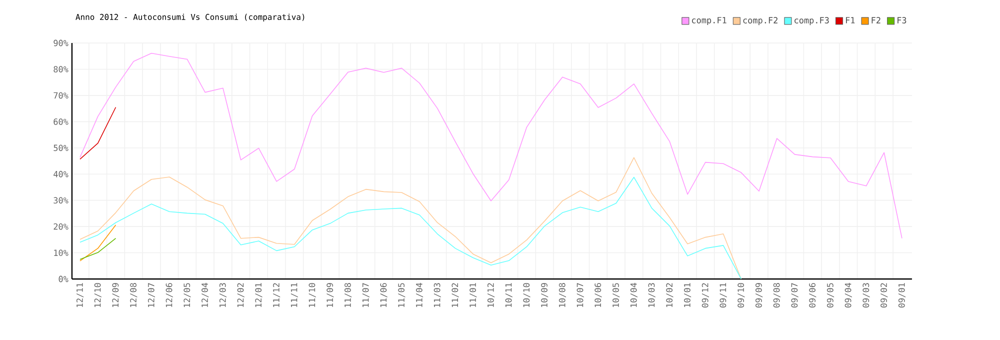 The image size is (1000, 340). I want to click on x-tick-label: 10/04, so click(634, 294).